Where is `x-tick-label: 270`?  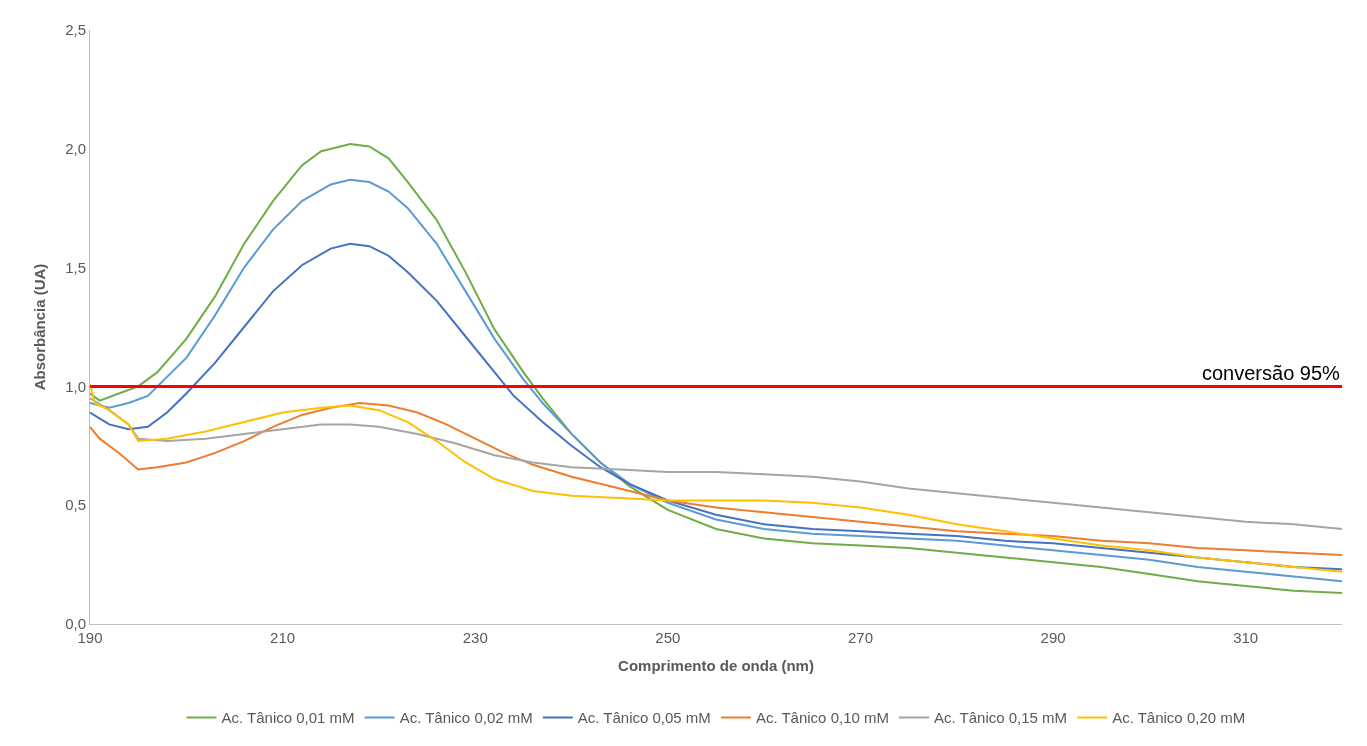 x-tick-label: 270 is located at coordinates (860, 637).